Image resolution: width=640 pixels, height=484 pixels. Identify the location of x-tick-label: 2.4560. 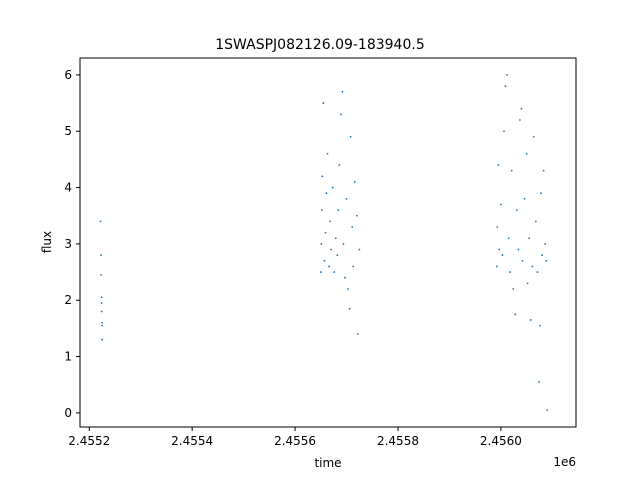
(501, 441).